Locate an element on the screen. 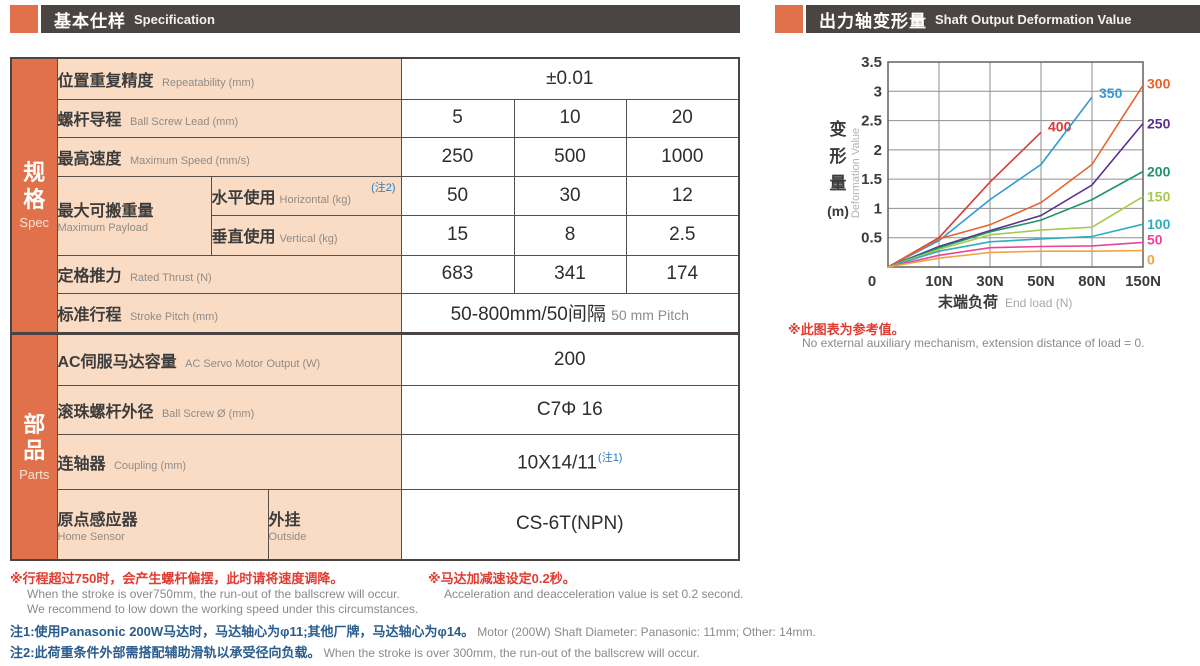 This screenshot has width=1200, height=666. label-max-payload: 最大可搬重量 Maximum Payload is located at coordinates (134, 215).